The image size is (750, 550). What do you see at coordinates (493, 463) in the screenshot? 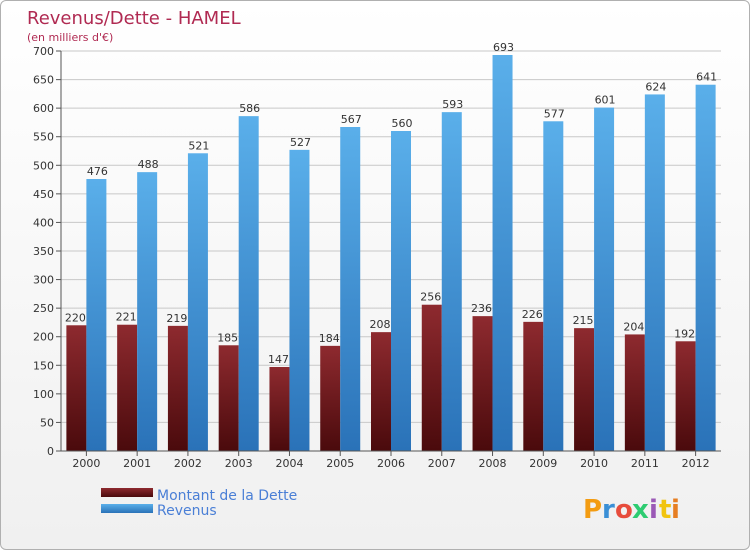
I see `x-tick-label: 2008` at bounding box center [493, 463].